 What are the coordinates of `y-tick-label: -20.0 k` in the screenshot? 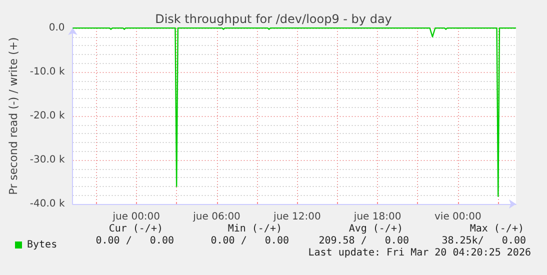 It's located at (47, 116).